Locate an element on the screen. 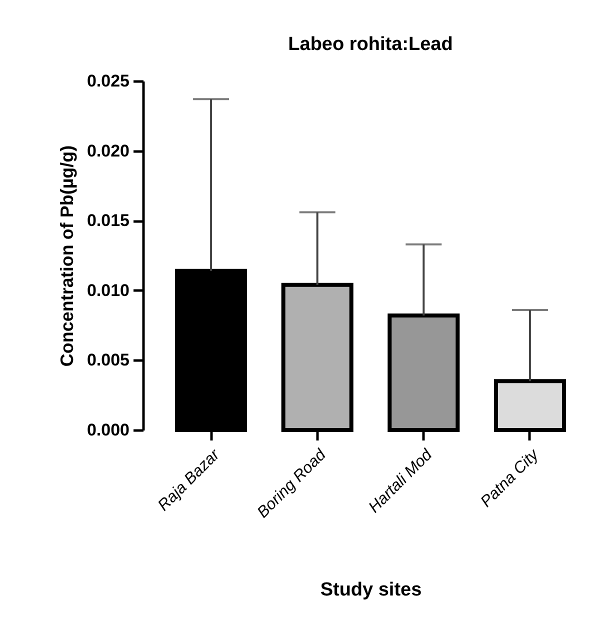 The image size is (603, 625). y-tick-label: 0.020 is located at coordinates (108, 150).